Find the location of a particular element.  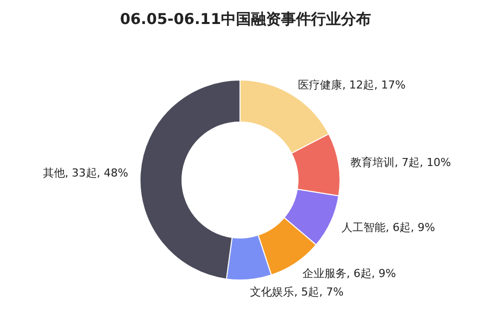

chart-title: 06.05-06.11中国融资事件行业分布 is located at coordinates (246, 19).